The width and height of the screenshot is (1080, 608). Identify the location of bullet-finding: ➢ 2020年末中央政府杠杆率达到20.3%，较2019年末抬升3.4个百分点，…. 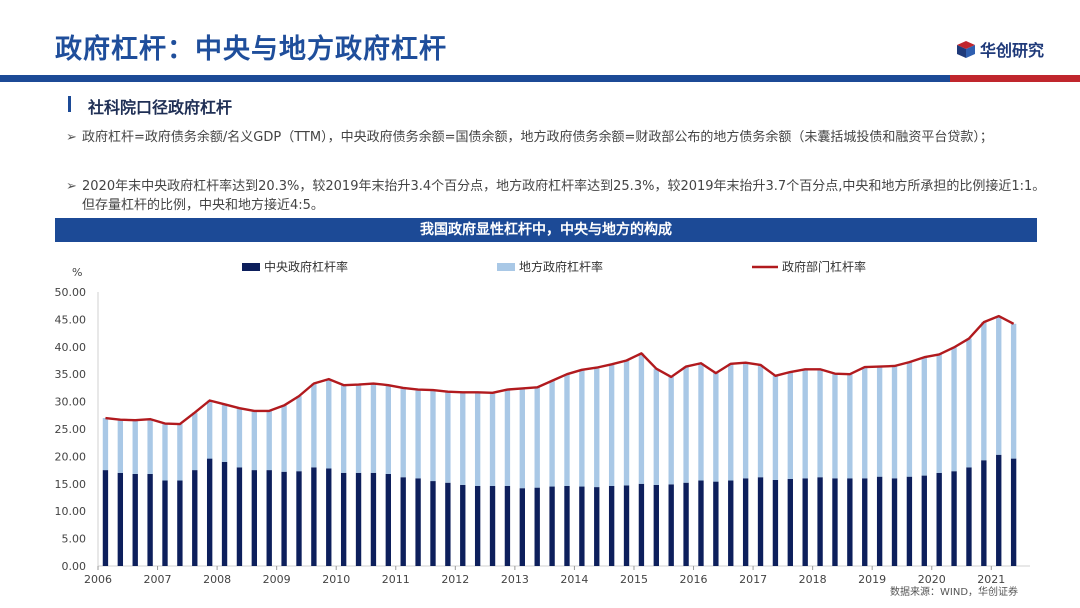
(556, 196).